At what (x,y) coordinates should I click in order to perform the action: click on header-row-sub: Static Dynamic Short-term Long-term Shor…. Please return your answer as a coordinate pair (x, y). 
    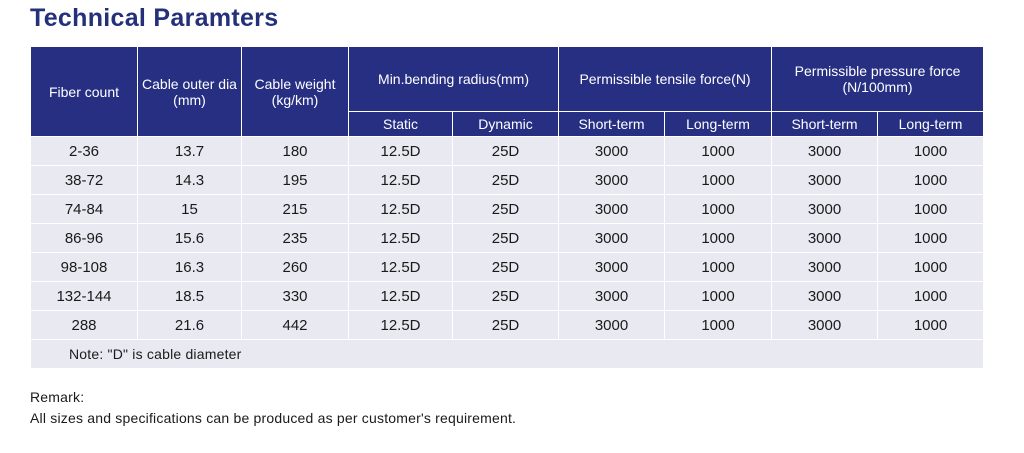
    Looking at the image, I should click on (508, 124).